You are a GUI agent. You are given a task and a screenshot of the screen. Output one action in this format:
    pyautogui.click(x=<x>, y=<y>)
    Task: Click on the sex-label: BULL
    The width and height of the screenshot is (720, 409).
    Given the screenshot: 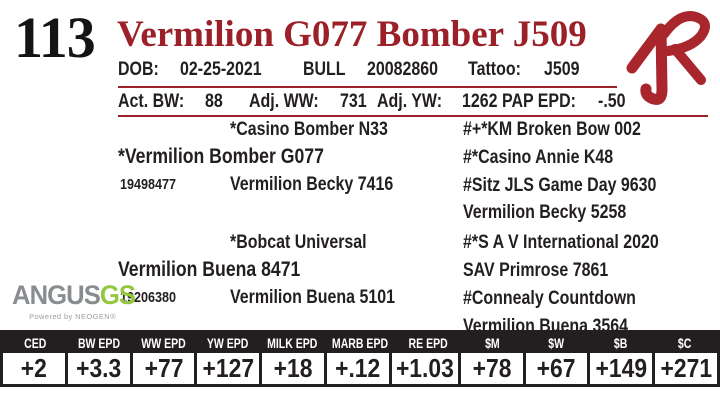 What is the action you would take?
    pyautogui.click(x=324, y=69)
    